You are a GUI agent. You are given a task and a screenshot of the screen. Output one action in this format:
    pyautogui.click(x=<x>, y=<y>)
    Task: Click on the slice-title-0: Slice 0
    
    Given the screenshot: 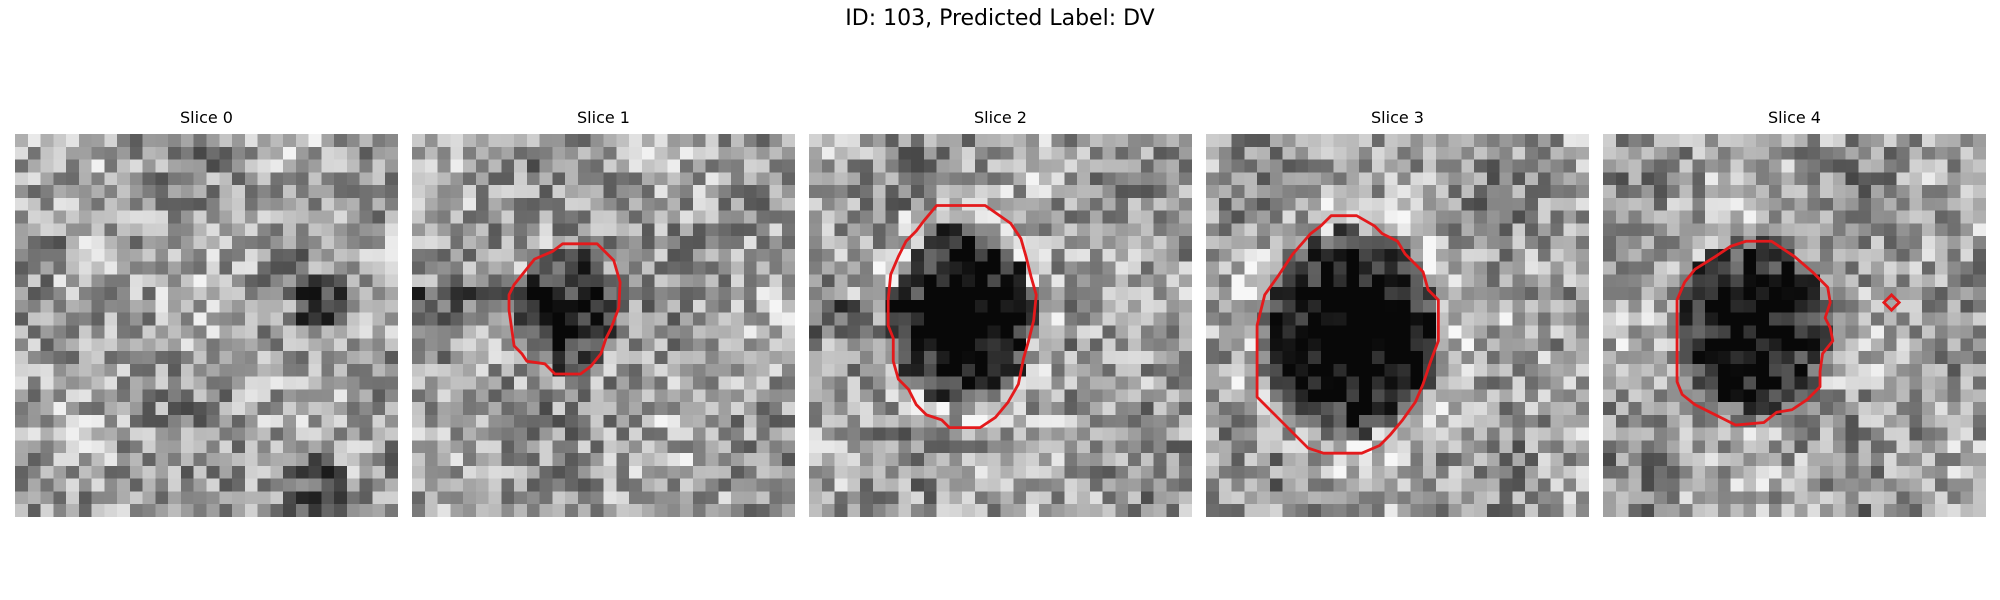 What is the action you would take?
    pyautogui.click(x=206, y=117)
    